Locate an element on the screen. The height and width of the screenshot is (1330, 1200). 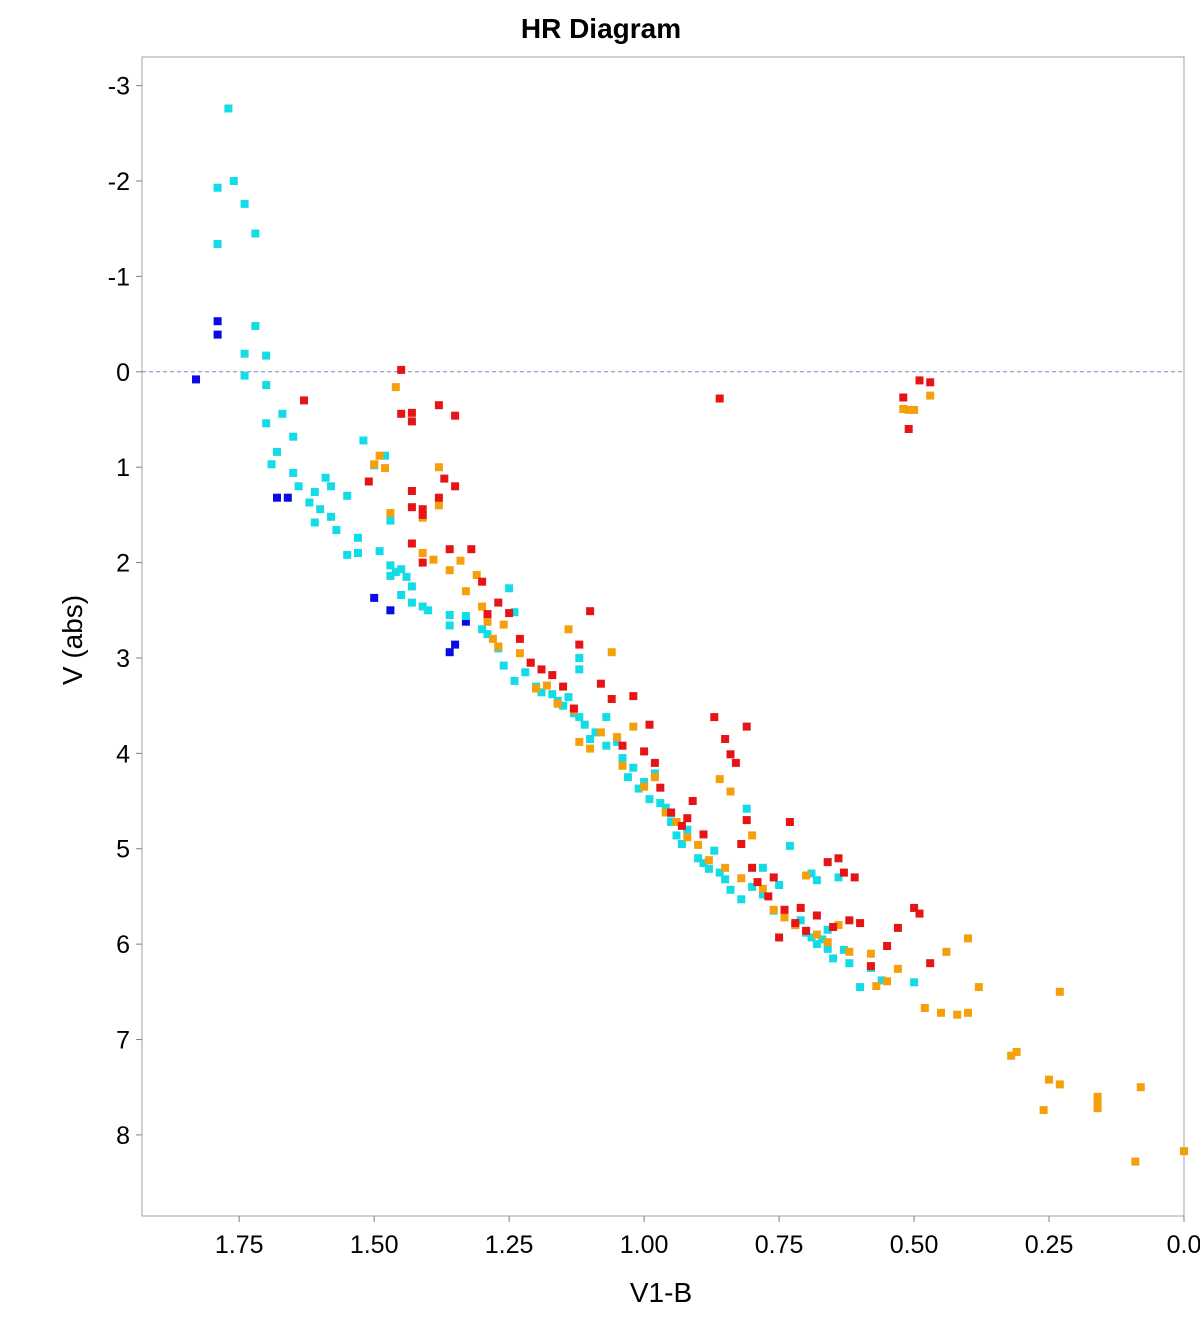
y-tick-label: 7 is located at coordinates (123, 1041).